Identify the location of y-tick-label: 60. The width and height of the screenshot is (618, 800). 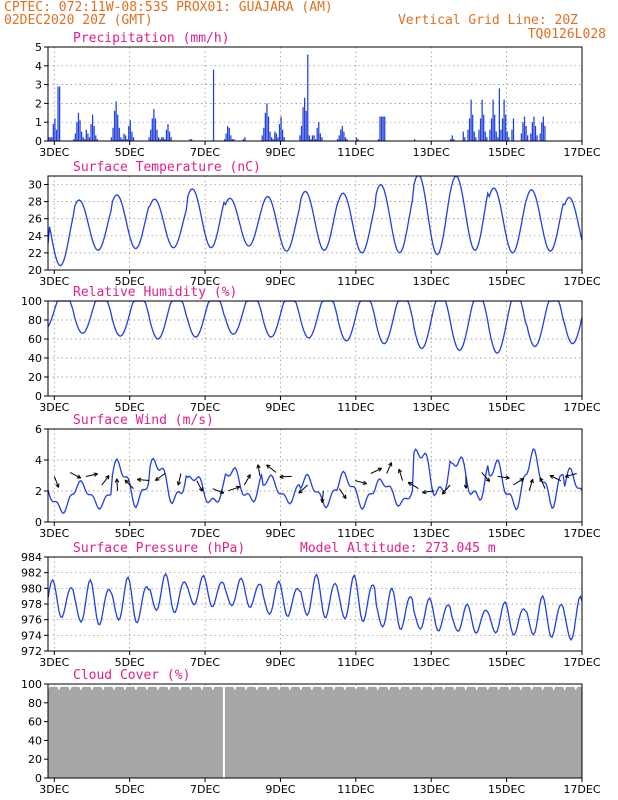
(35, 722).